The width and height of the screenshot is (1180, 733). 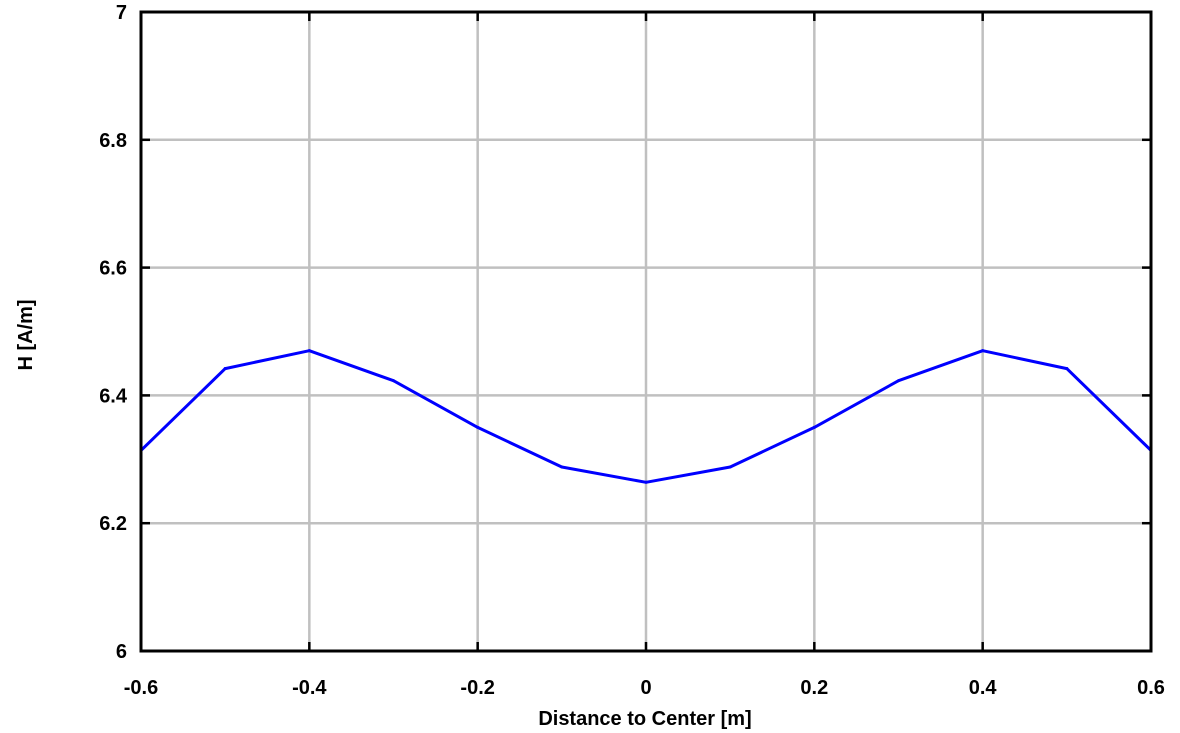 What do you see at coordinates (121, 13) in the screenshot?
I see `y-tick-label: 7` at bounding box center [121, 13].